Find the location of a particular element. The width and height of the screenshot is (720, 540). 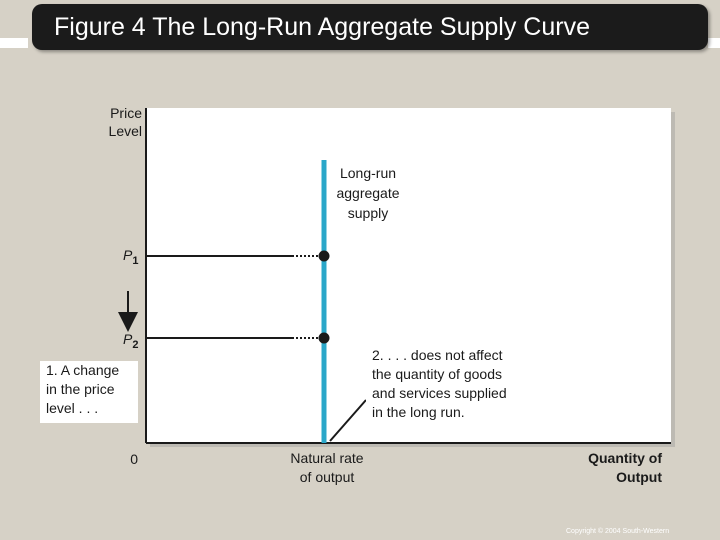

annotation-price-change: 1. A change in the price level . . . is located at coordinates (89, 392).